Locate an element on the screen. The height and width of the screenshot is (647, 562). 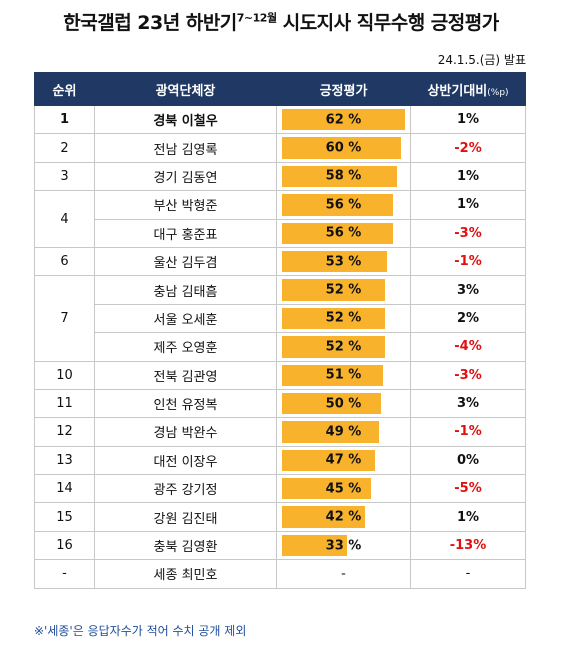
table-row: 4 부산 박형준 56 % 1% is located at coordinates (280, 219).